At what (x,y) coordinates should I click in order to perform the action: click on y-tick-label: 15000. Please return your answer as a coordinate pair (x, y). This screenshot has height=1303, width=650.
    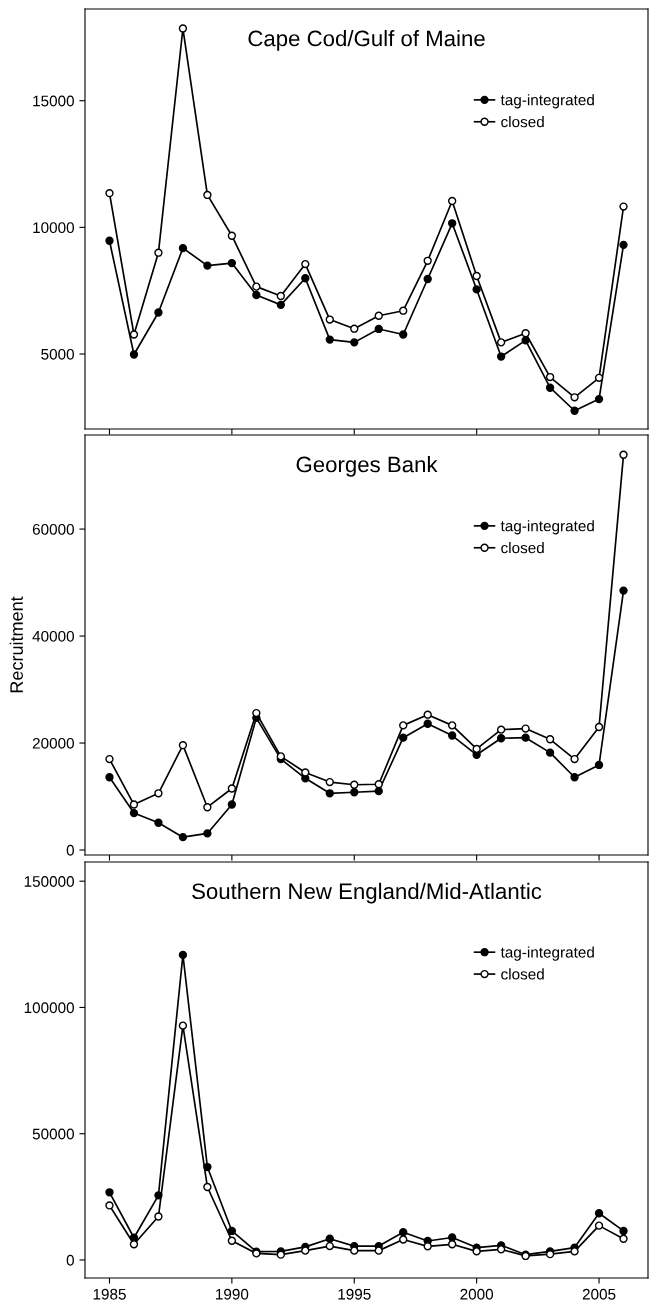
    Looking at the image, I should click on (53, 101).